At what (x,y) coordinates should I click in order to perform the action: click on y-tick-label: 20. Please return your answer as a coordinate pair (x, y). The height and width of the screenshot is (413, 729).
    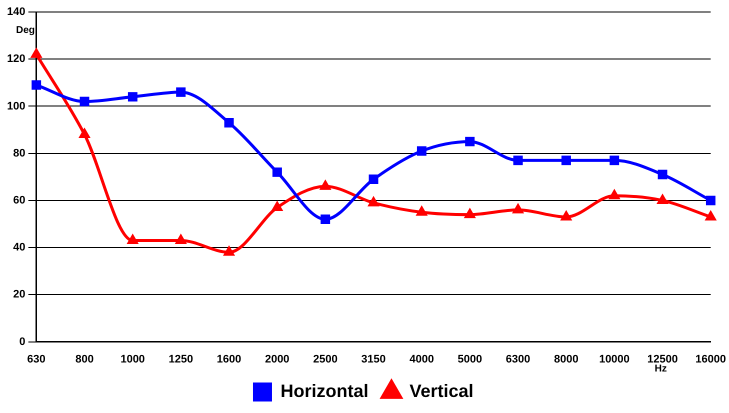
    Looking at the image, I should click on (19, 294).